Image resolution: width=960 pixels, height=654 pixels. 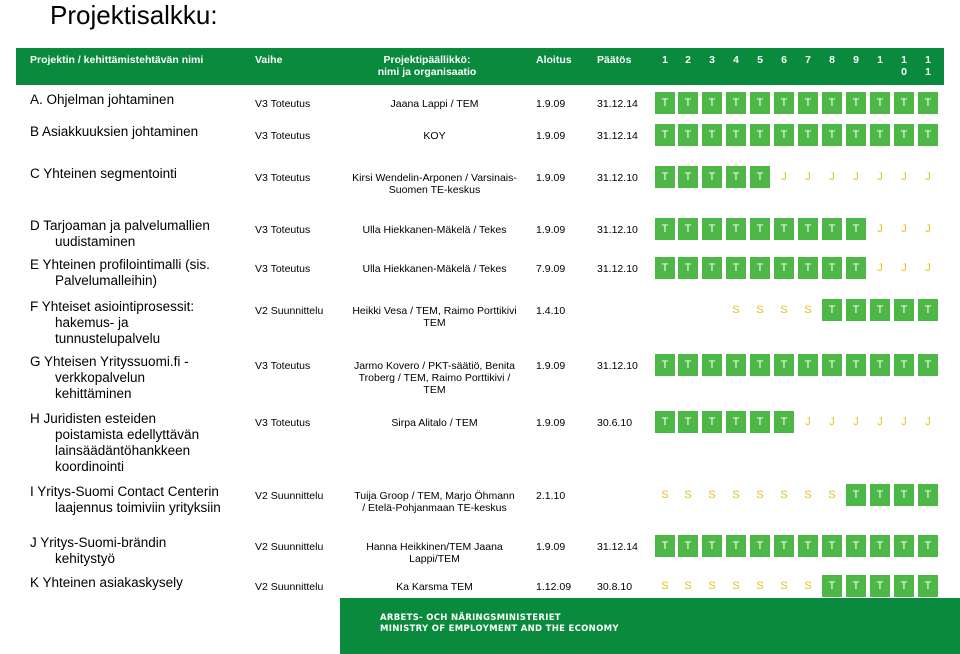 I want to click on header-lead-l2: nimi ja organisaatio, so click(x=427, y=72).